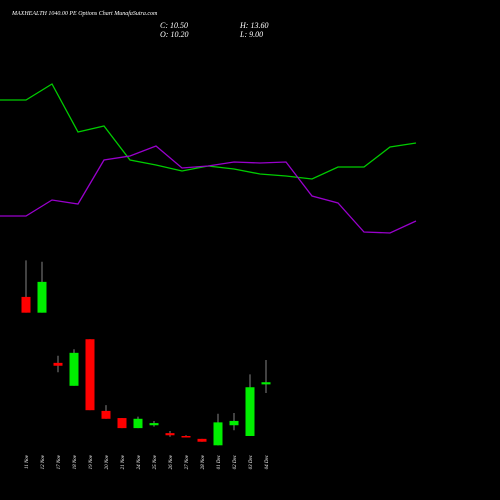 The width and height of the screenshot is (500, 500). I want to click on x-tick-label: 02 Dec, so click(235, 461).